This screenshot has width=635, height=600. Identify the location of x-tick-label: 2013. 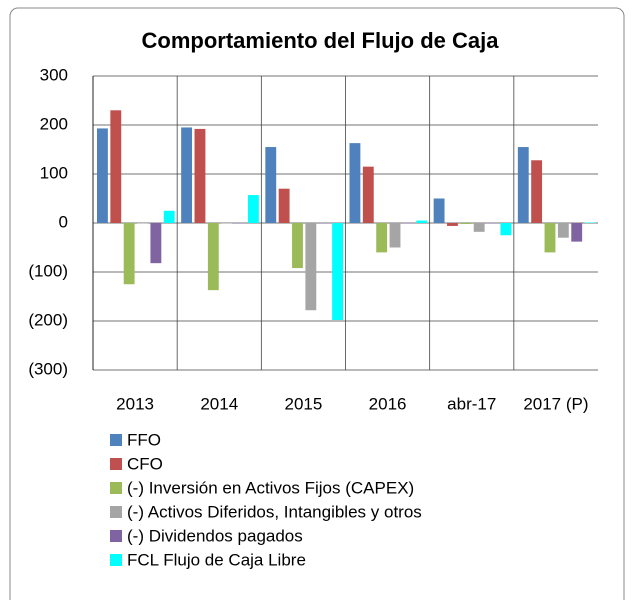
(135, 403).